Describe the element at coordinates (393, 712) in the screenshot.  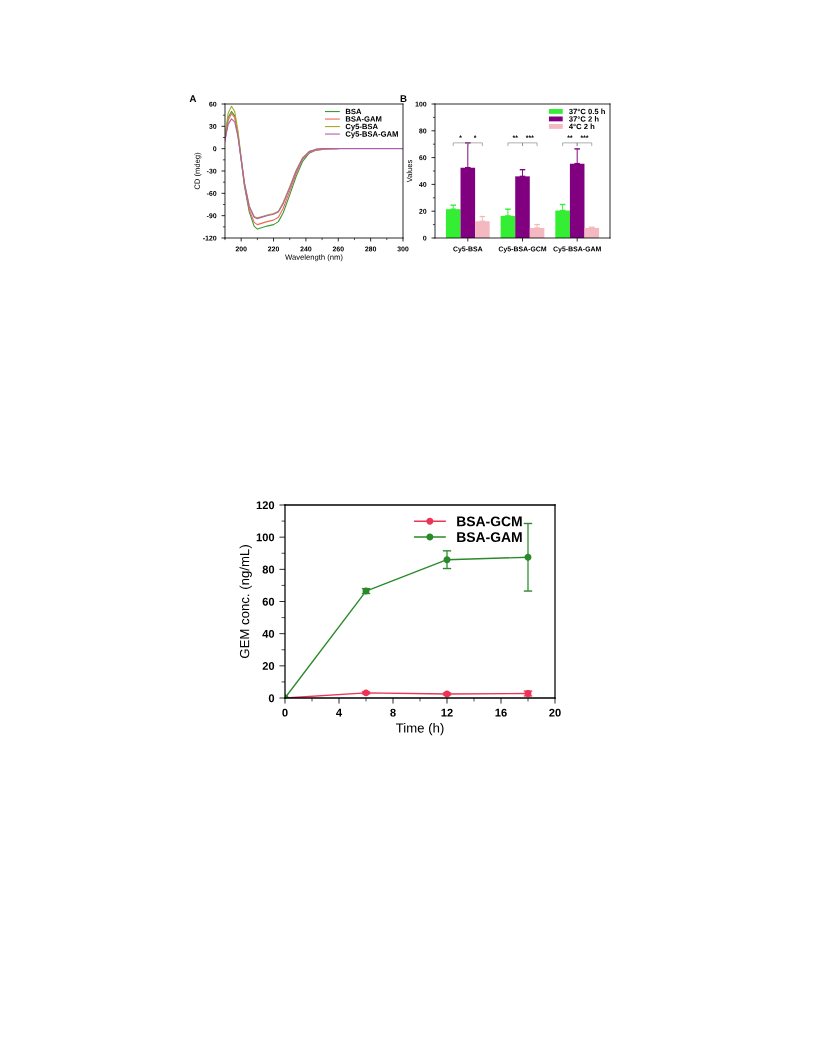
I see `x-tick-label: 8` at that location.